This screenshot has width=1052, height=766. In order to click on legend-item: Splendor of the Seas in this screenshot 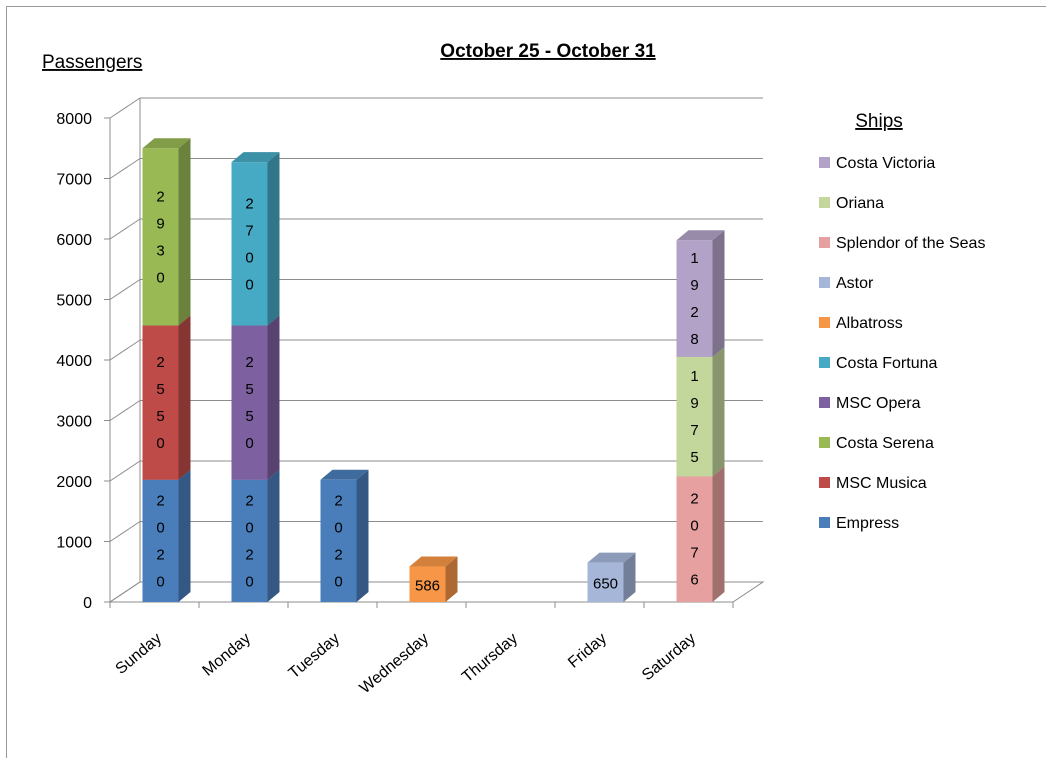, I will do `click(902, 243)`.